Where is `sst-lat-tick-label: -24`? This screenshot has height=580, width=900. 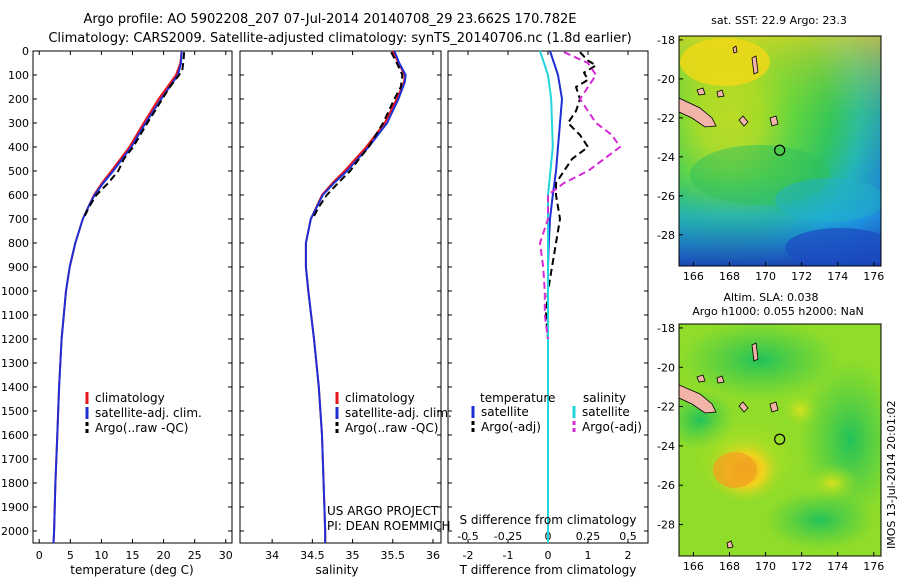 sst-lat-tick-label: -24 is located at coordinates (666, 157).